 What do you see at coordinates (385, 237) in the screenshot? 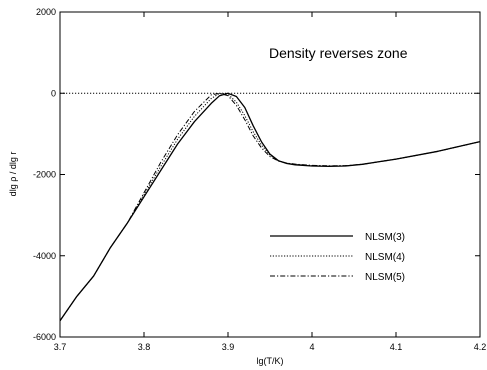
I see `legend-label: NLSM(3)` at bounding box center [385, 237].